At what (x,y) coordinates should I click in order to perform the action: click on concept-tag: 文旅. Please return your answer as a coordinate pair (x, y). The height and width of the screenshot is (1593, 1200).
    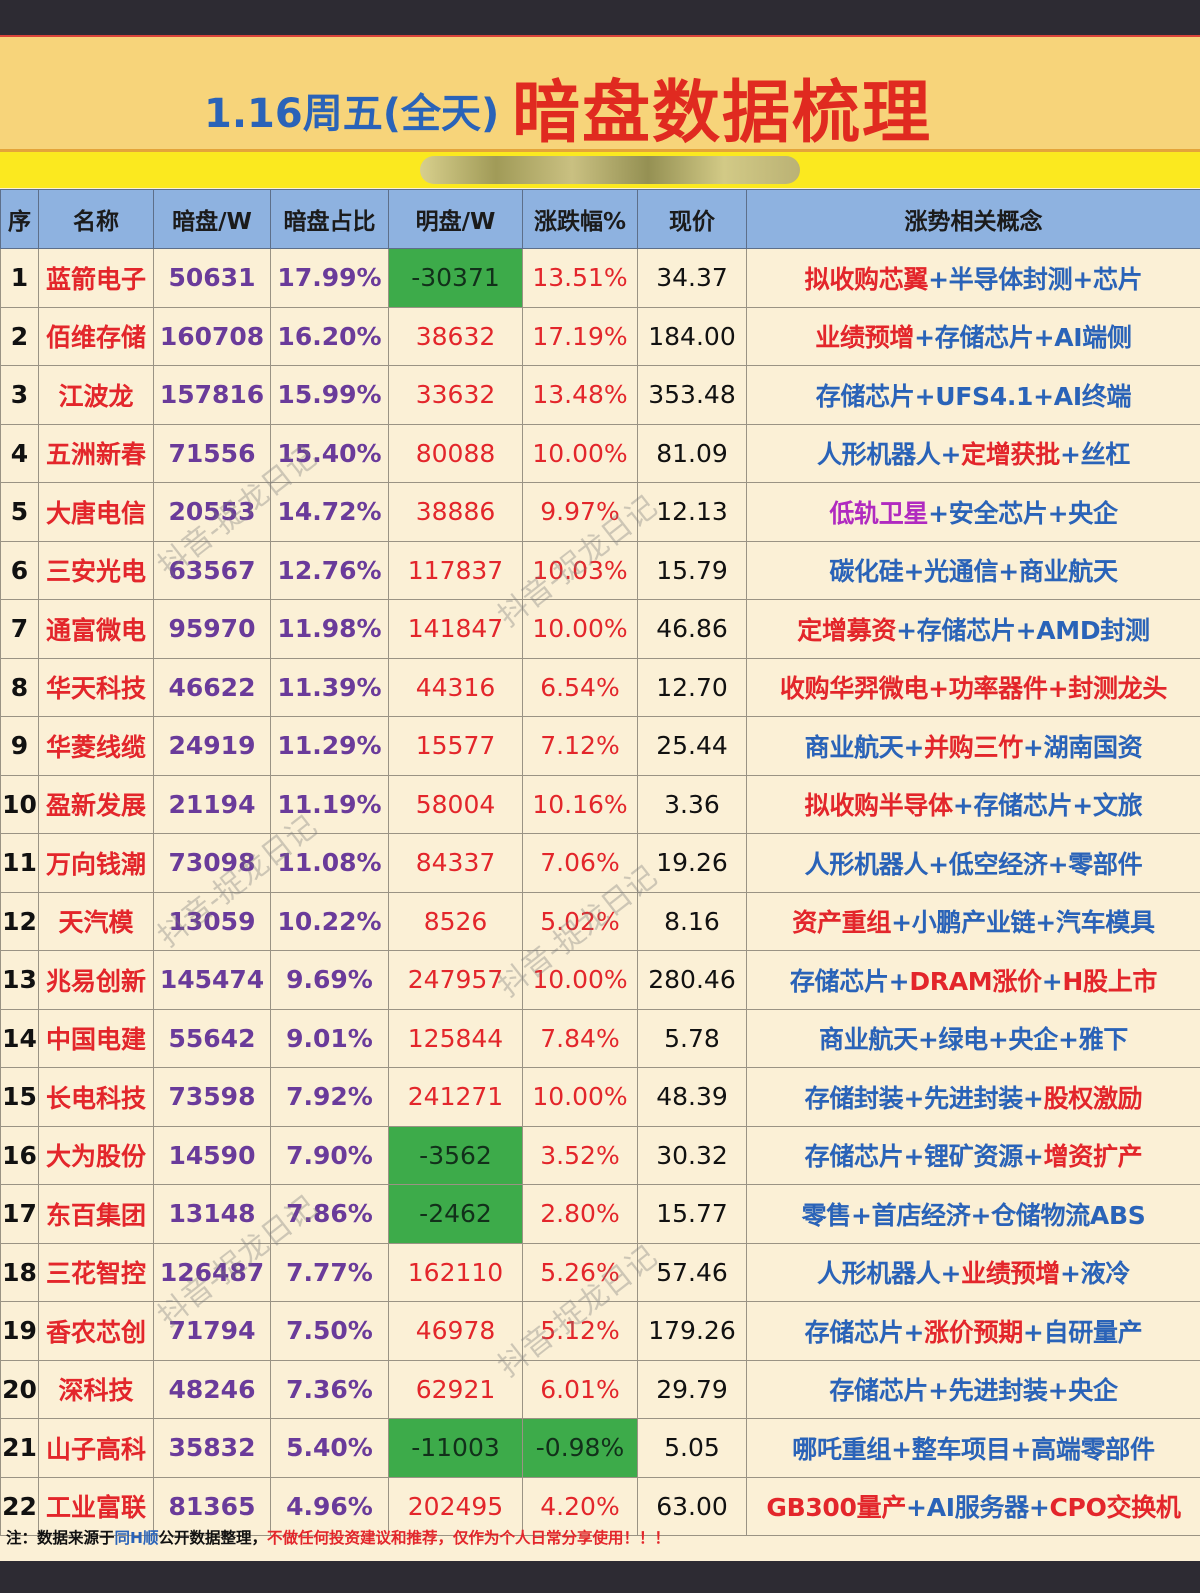
    Looking at the image, I should click on (1117, 806).